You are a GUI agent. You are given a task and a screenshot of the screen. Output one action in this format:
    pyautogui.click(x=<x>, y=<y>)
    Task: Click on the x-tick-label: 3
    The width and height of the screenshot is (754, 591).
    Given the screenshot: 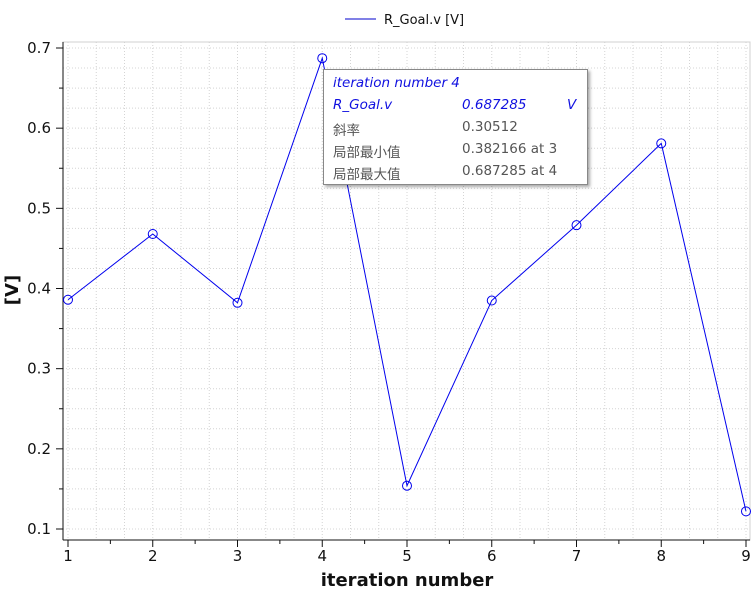 What is the action you would take?
    pyautogui.click(x=238, y=556)
    